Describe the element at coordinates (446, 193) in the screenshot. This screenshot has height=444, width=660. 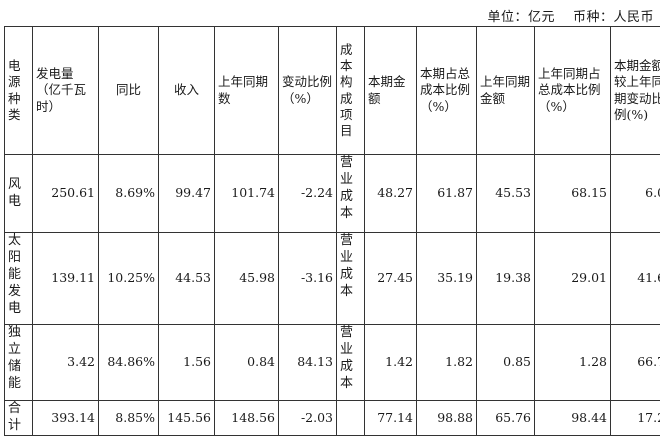
I see `current-share-cell: 61.87` at that location.